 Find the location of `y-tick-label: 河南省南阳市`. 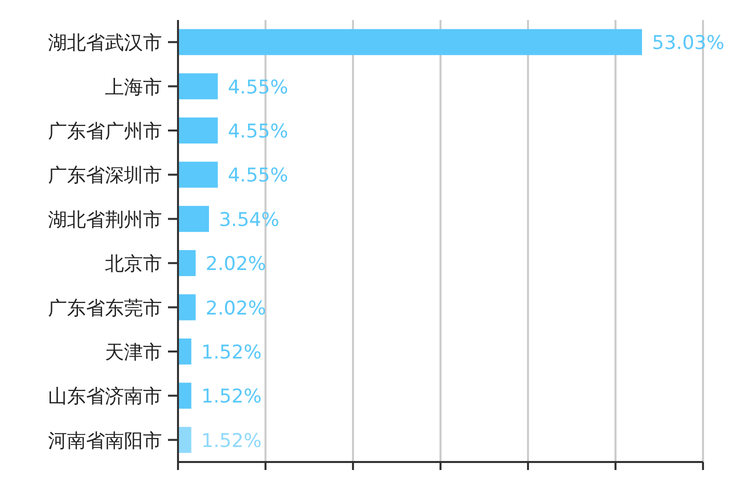

y-tick-label: 河南省南阳市 is located at coordinates (105, 441).